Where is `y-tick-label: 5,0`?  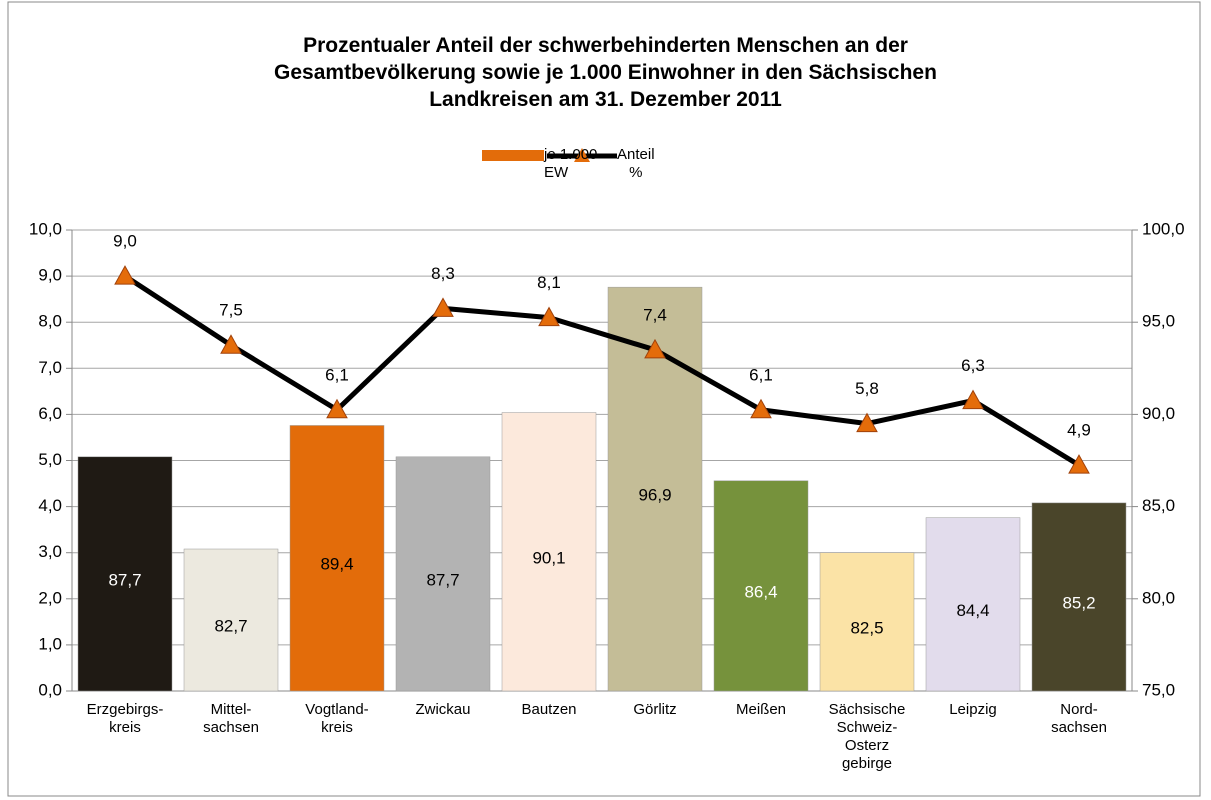 y-tick-label: 5,0 is located at coordinates (50, 459).